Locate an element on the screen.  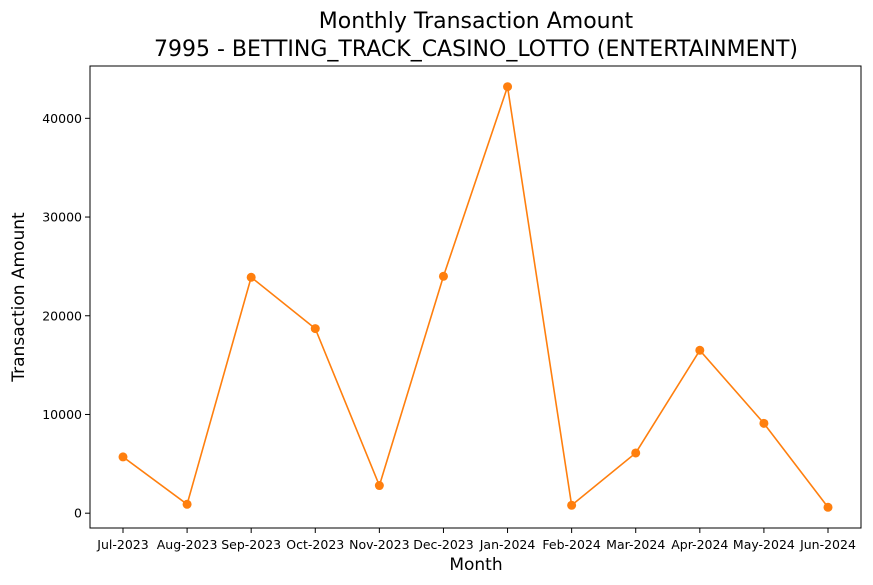
y-tick-label: 10000 is located at coordinates (62, 414).